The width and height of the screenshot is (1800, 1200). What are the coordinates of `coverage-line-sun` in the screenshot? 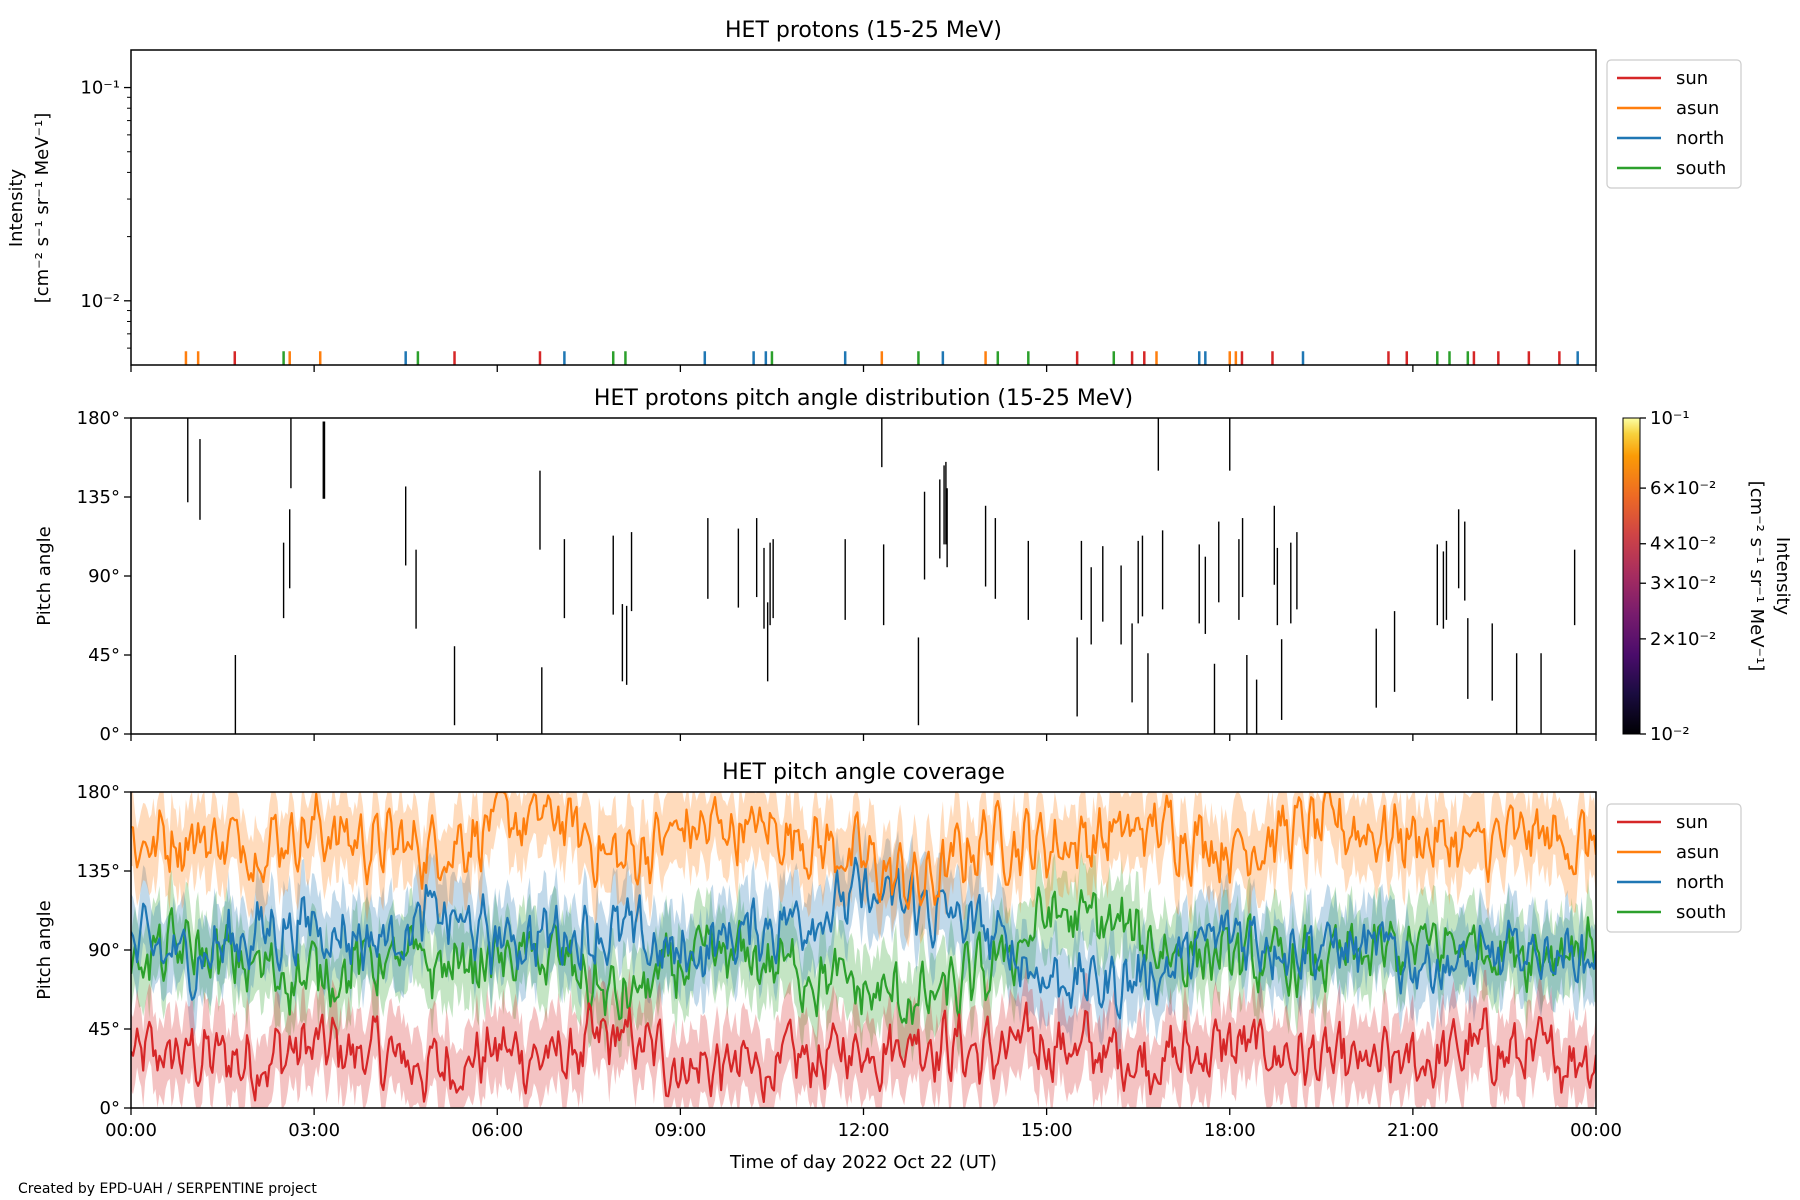 It's located at (863, 1052).